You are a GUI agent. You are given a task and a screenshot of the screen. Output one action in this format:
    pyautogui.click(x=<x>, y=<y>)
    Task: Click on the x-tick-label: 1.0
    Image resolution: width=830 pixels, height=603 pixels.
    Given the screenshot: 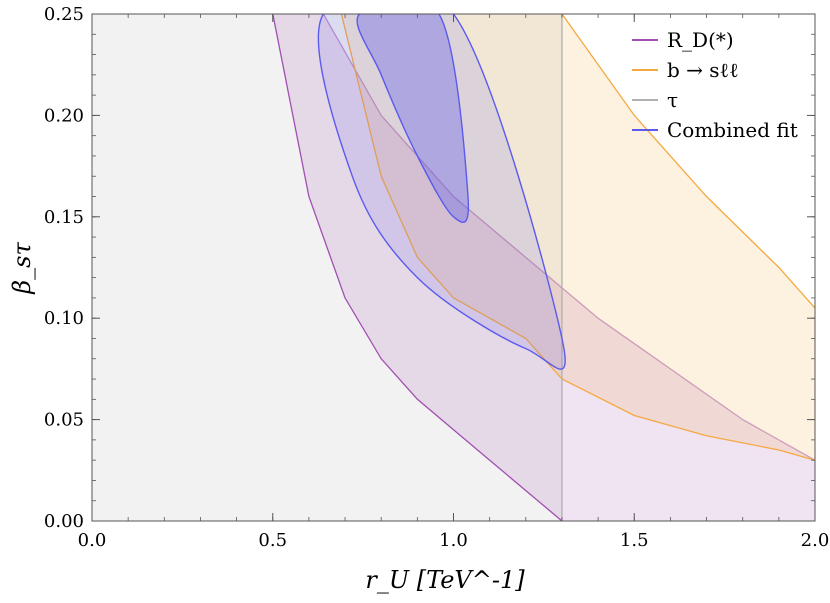 What is the action you would take?
    pyautogui.click(x=453, y=540)
    